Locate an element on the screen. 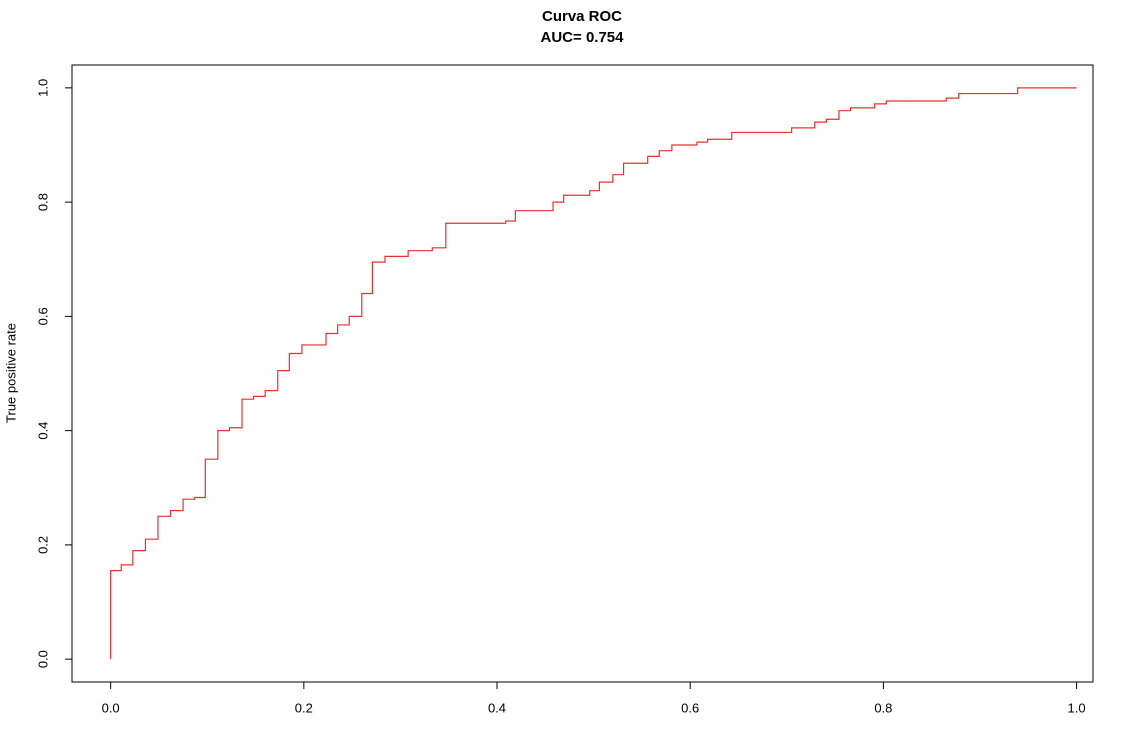  x-tick-label: 0.2 is located at coordinates (304, 707).